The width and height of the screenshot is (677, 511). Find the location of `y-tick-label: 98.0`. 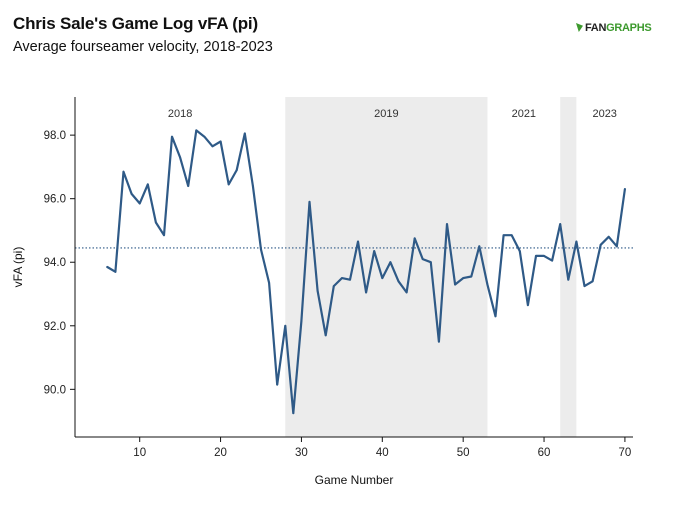

y-tick-label: 98.0 is located at coordinates (55, 136).